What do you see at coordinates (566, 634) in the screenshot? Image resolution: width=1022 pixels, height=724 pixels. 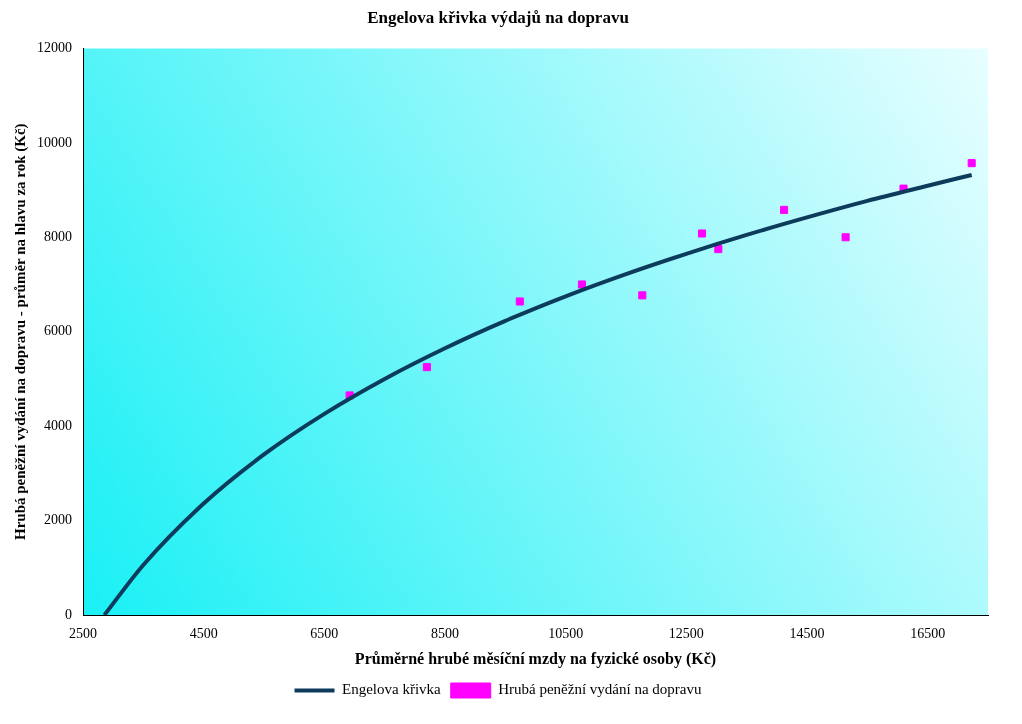 I see `x-tick-label: 10500` at bounding box center [566, 634].